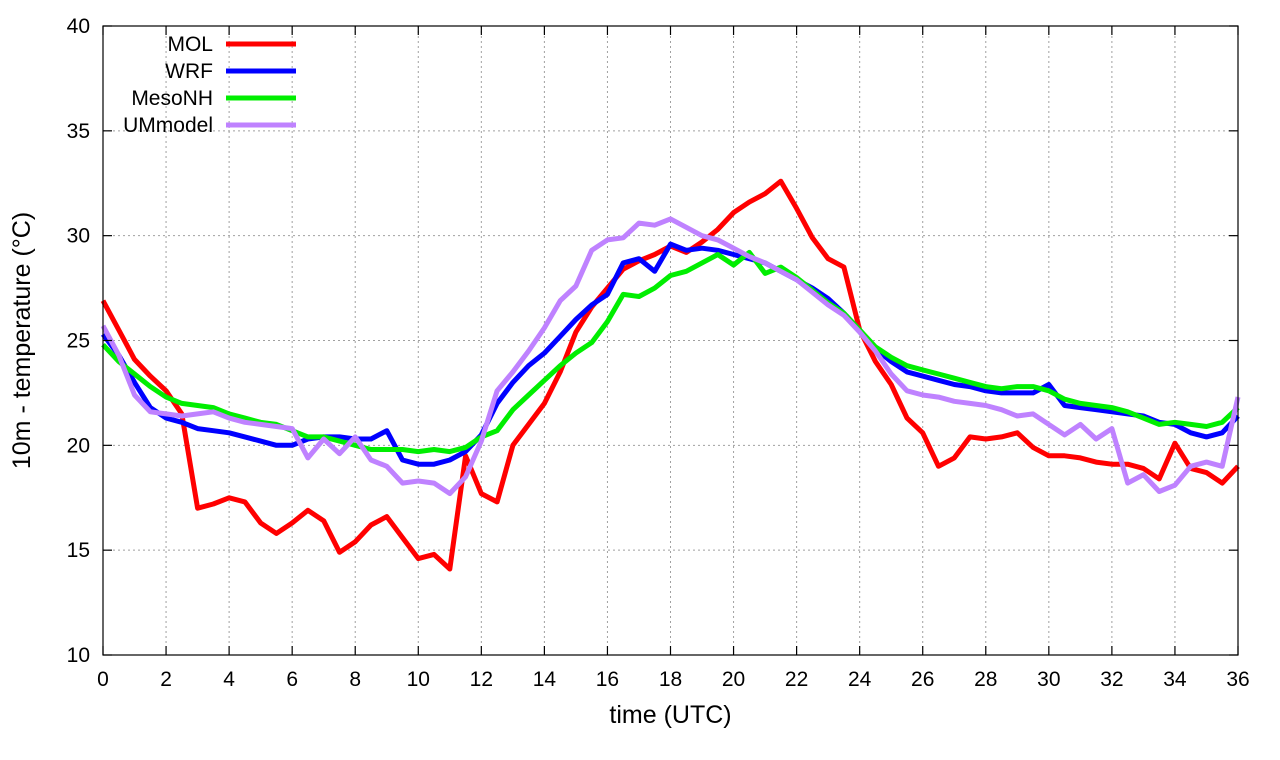  Describe the element at coordinates (103, 679) in the screenshot. I see `x-tick-label: 0` at that location.